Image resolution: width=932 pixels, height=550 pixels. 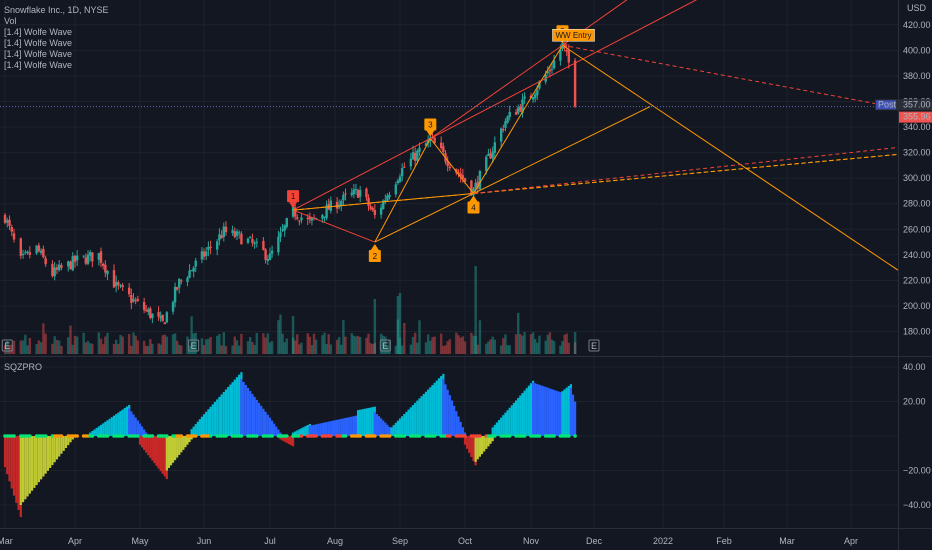 I want to click on price-tick-label: 400.00, so click(x=917, y=50).